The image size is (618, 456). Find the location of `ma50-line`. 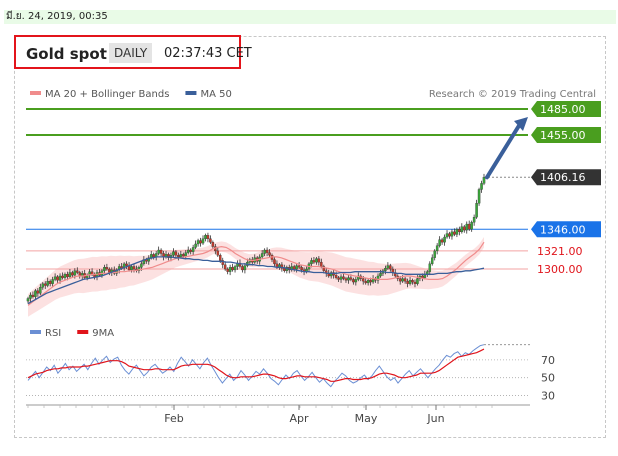

ma50-line is located at coordinates (256, 280).